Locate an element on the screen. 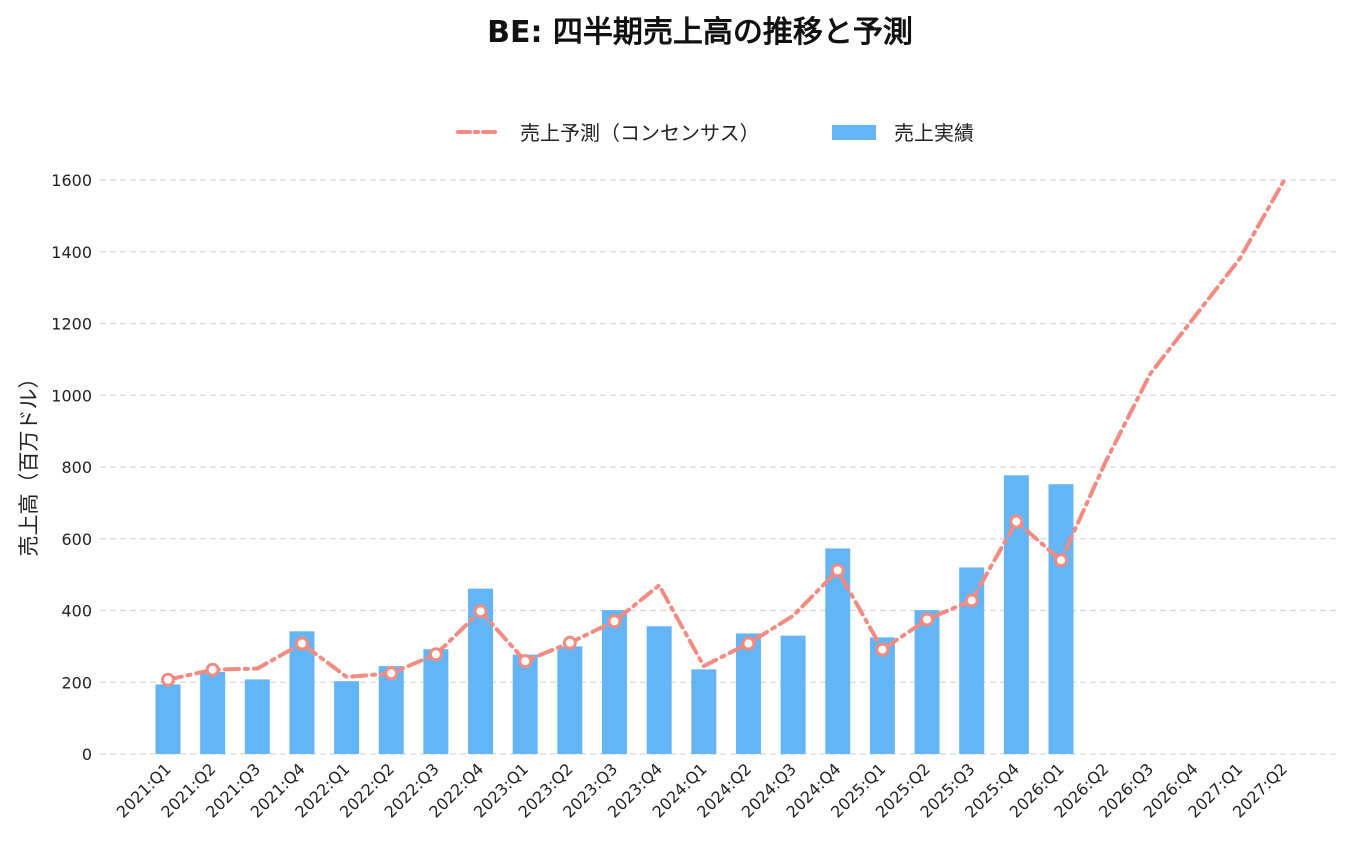 This screenshot has height=846, width=1356. y-tick-label: 800 is located at coordinates (76, 467).